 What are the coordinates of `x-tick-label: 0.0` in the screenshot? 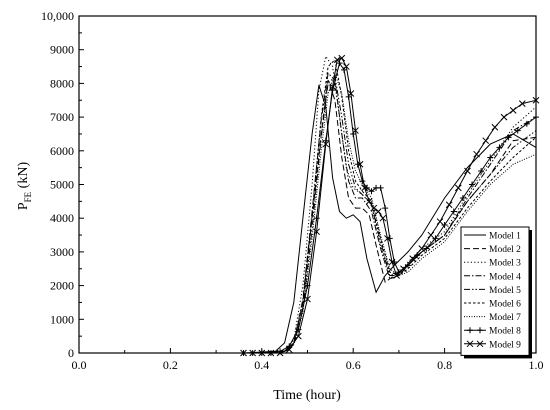 It's located at (79, 365).